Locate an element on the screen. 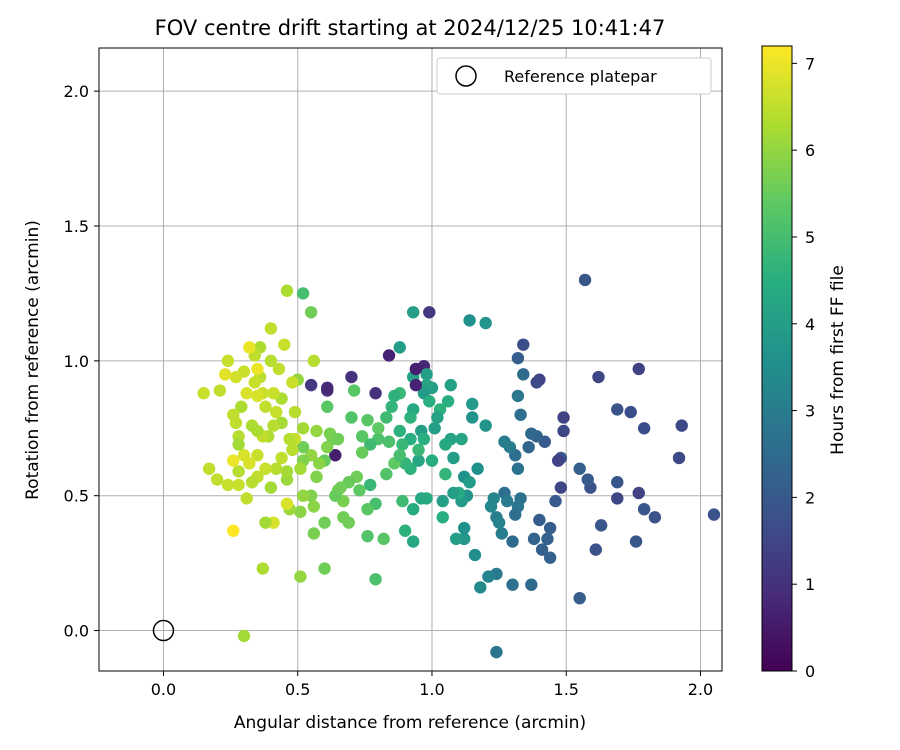 The width and height of the screenshot is (900, 750). y-tick-label: 0.5 is located at coordinates (76, 496).